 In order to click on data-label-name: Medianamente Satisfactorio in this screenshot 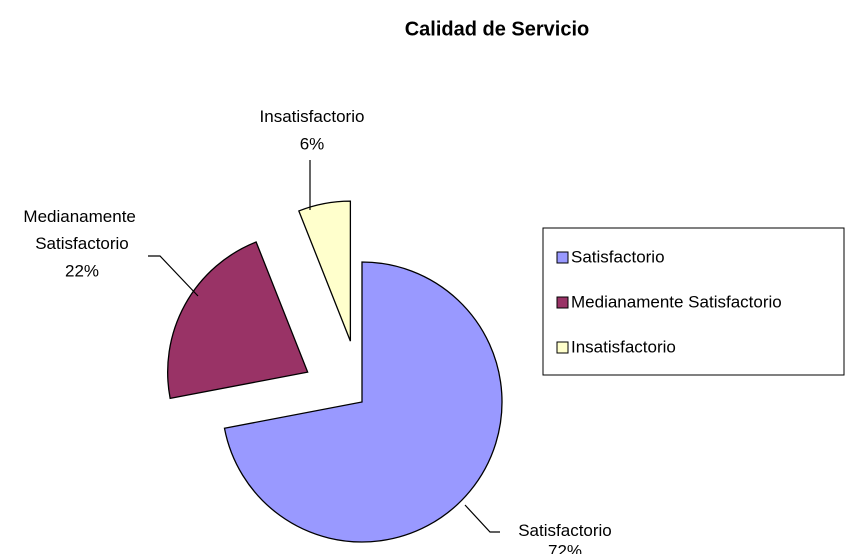, I will do `click(81, 230)`.